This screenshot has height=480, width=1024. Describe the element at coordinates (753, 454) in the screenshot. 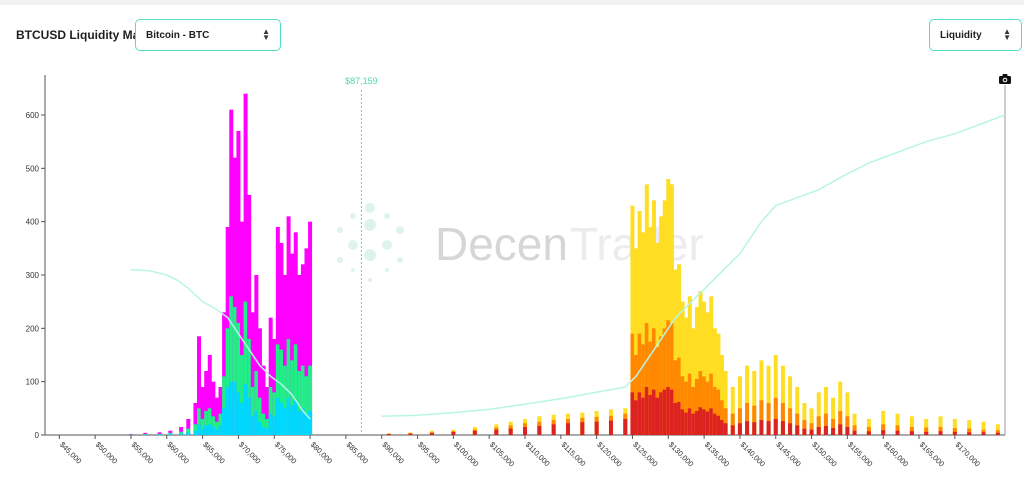

I see `x-tick-label: $140,000` at that location.